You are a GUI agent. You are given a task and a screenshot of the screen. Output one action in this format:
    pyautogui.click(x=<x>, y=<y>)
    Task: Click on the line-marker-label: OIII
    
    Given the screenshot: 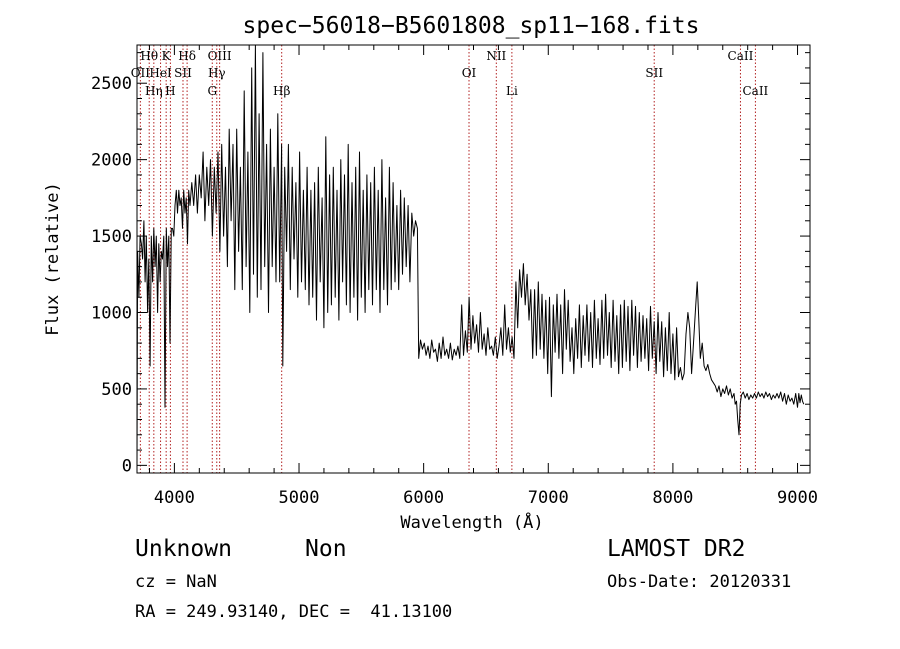 What is the action you would take?
    pyautogui.click(x=220, y=56)
    